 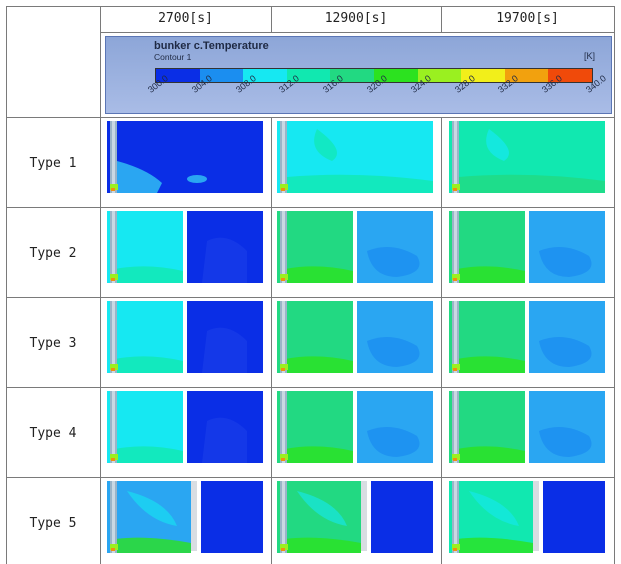 What do you see at coordinates (185, 18) in the screenshot?
I see `column-header-2700: 2700[s]` at bounding box center [185, 18].